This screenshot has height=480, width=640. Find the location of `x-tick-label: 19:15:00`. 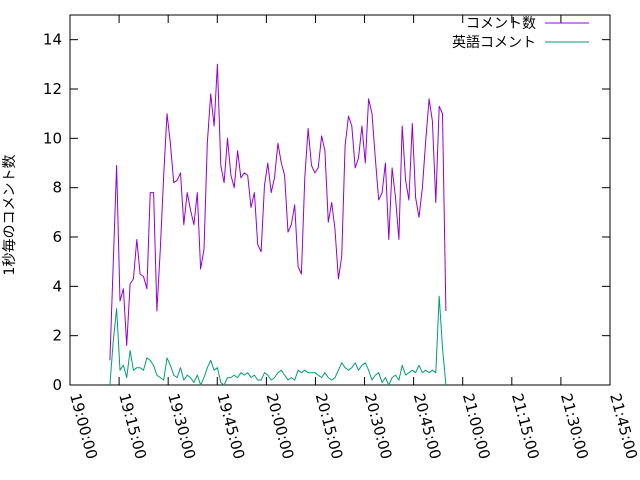

x-tick-label: 19:15:00 is located at coordinates (132, 426).